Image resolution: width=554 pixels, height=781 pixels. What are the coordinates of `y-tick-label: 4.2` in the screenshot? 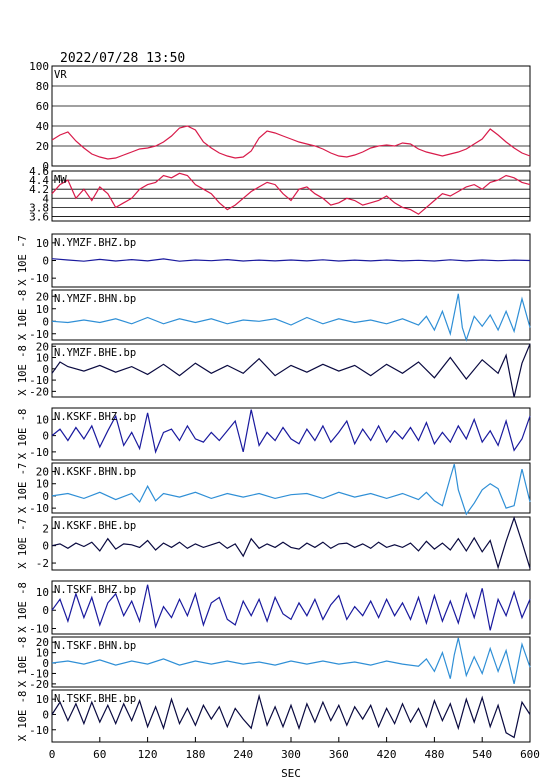 It's located at (39, 189).